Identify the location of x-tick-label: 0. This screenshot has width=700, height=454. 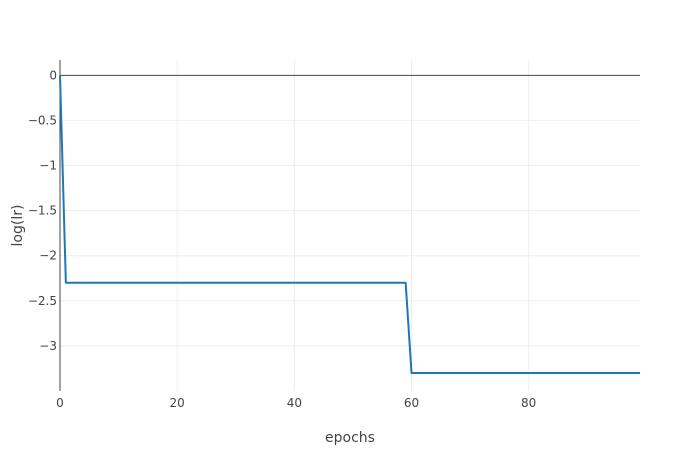
(60, 403).